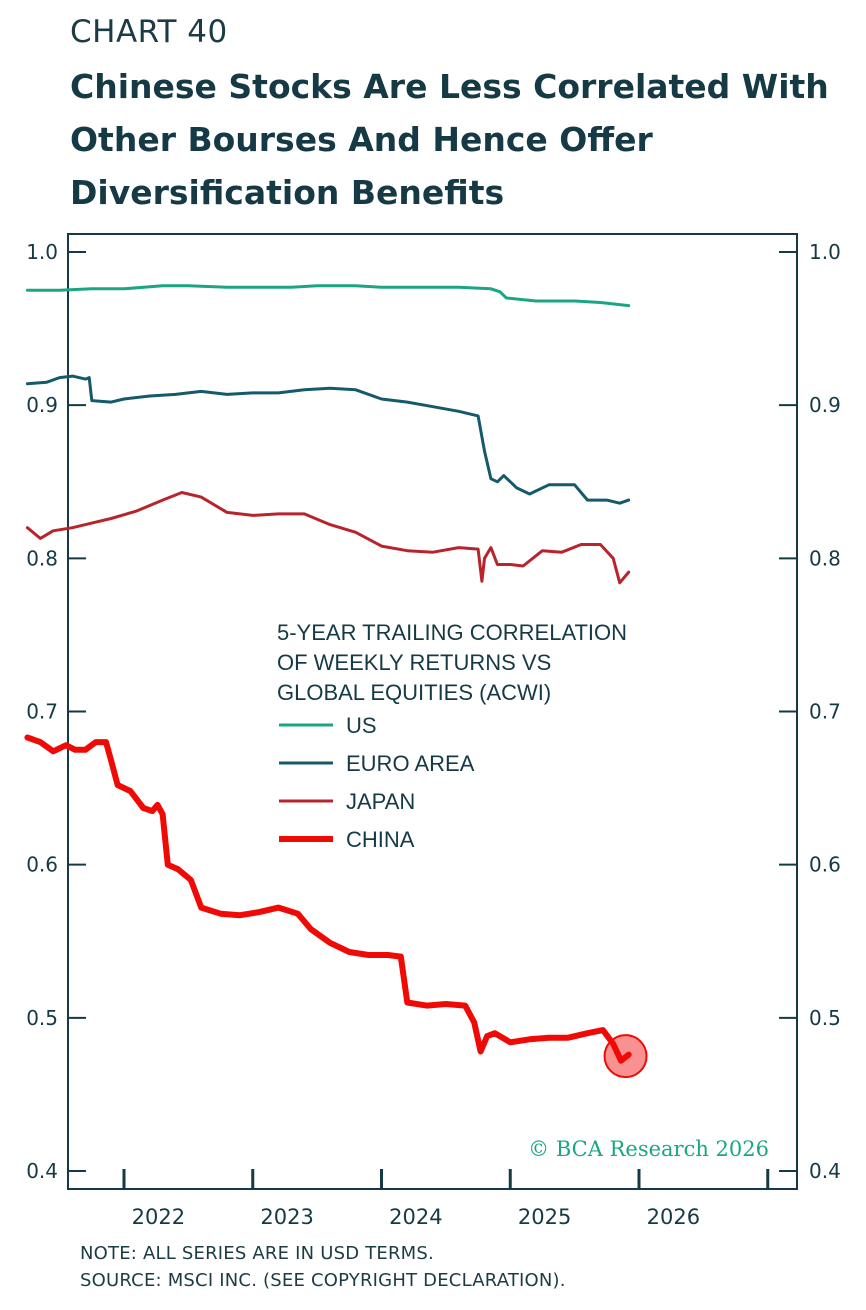  I want to click on y-tick-label-left: 1.0, so click(42, 252).